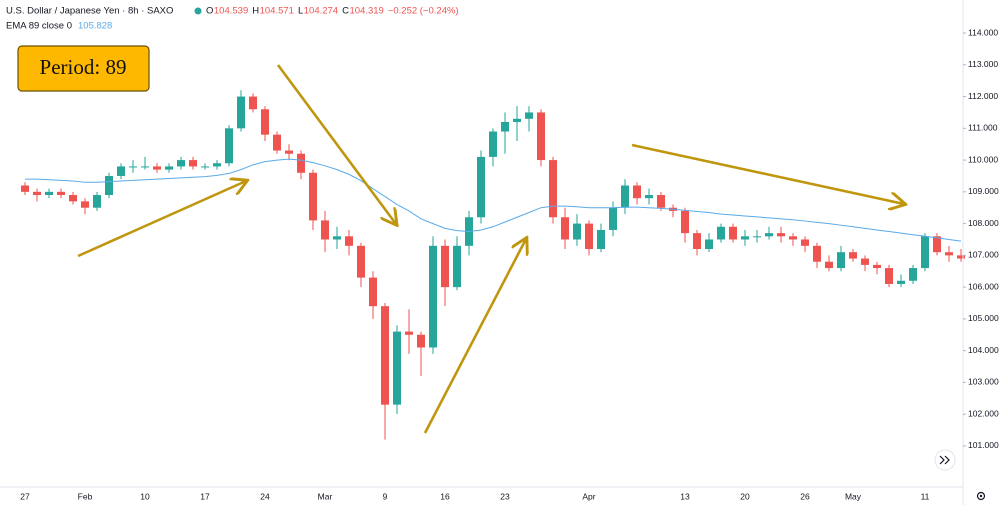 This screenshot has height=505, width=1000. Describe the element at coordinates (205, 496) in the screenshot. I see `x-tick-label: 17` at that location.